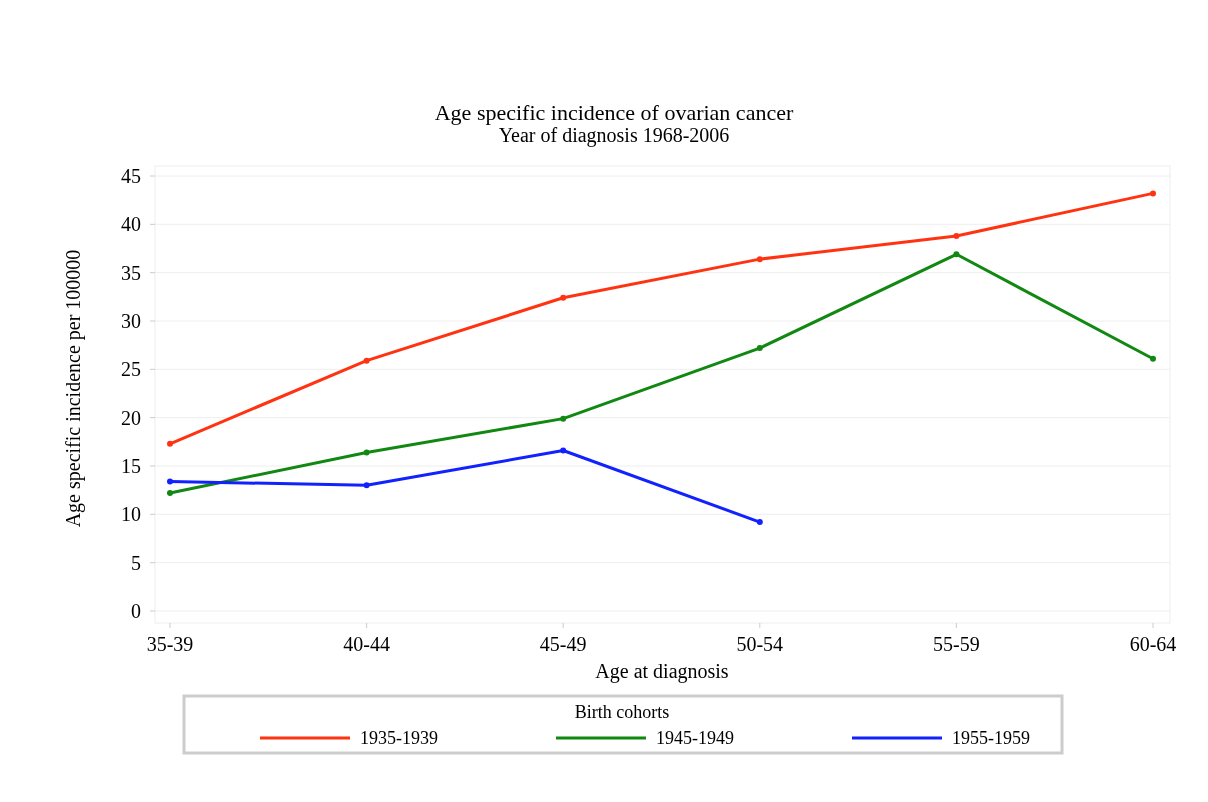 This screenshot has height=802, width=1208. What do you see at coordinates (760, 644) in the screenshot?
I see `x-tick-label: 50-54` at bounding box center [760, 644].